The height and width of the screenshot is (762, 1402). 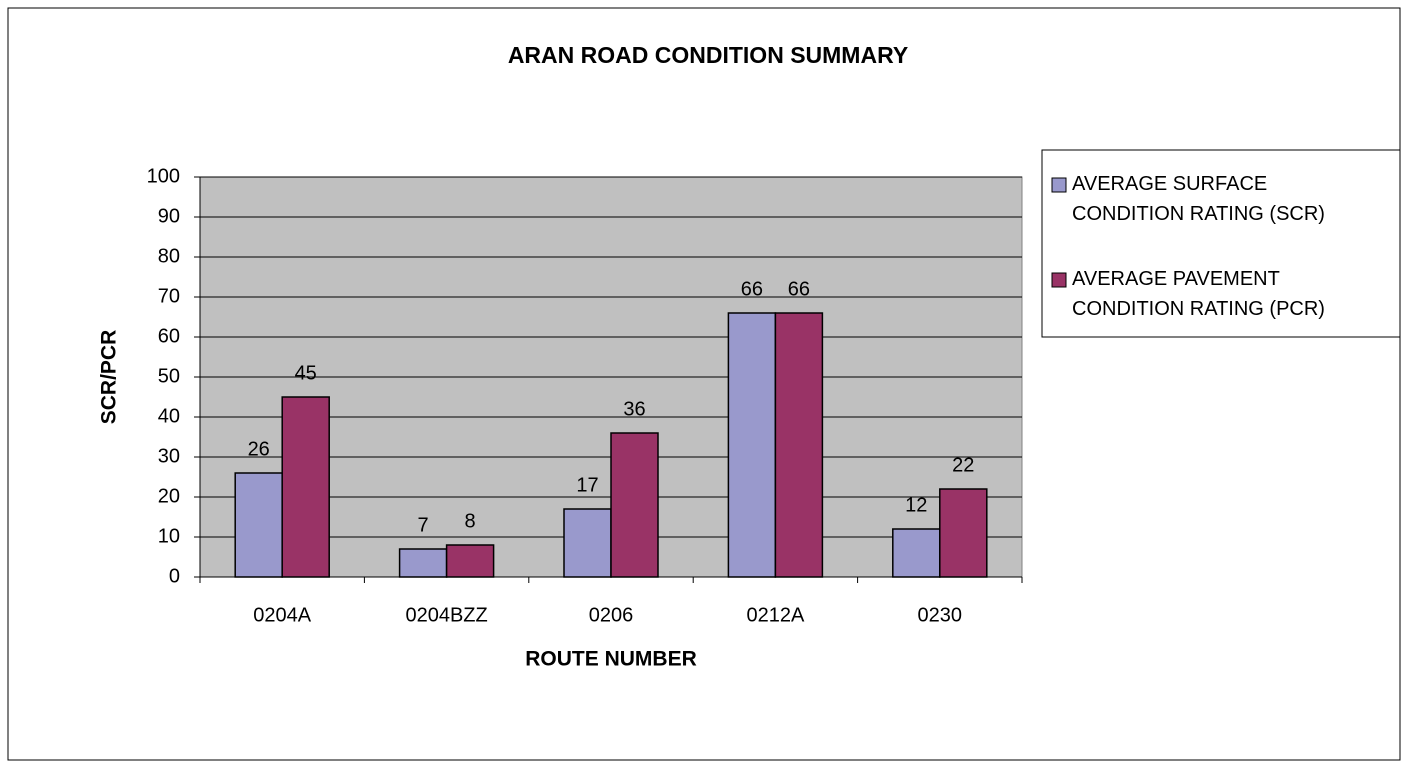 I want to click on data-label: 7, so click(x=423, y=525).